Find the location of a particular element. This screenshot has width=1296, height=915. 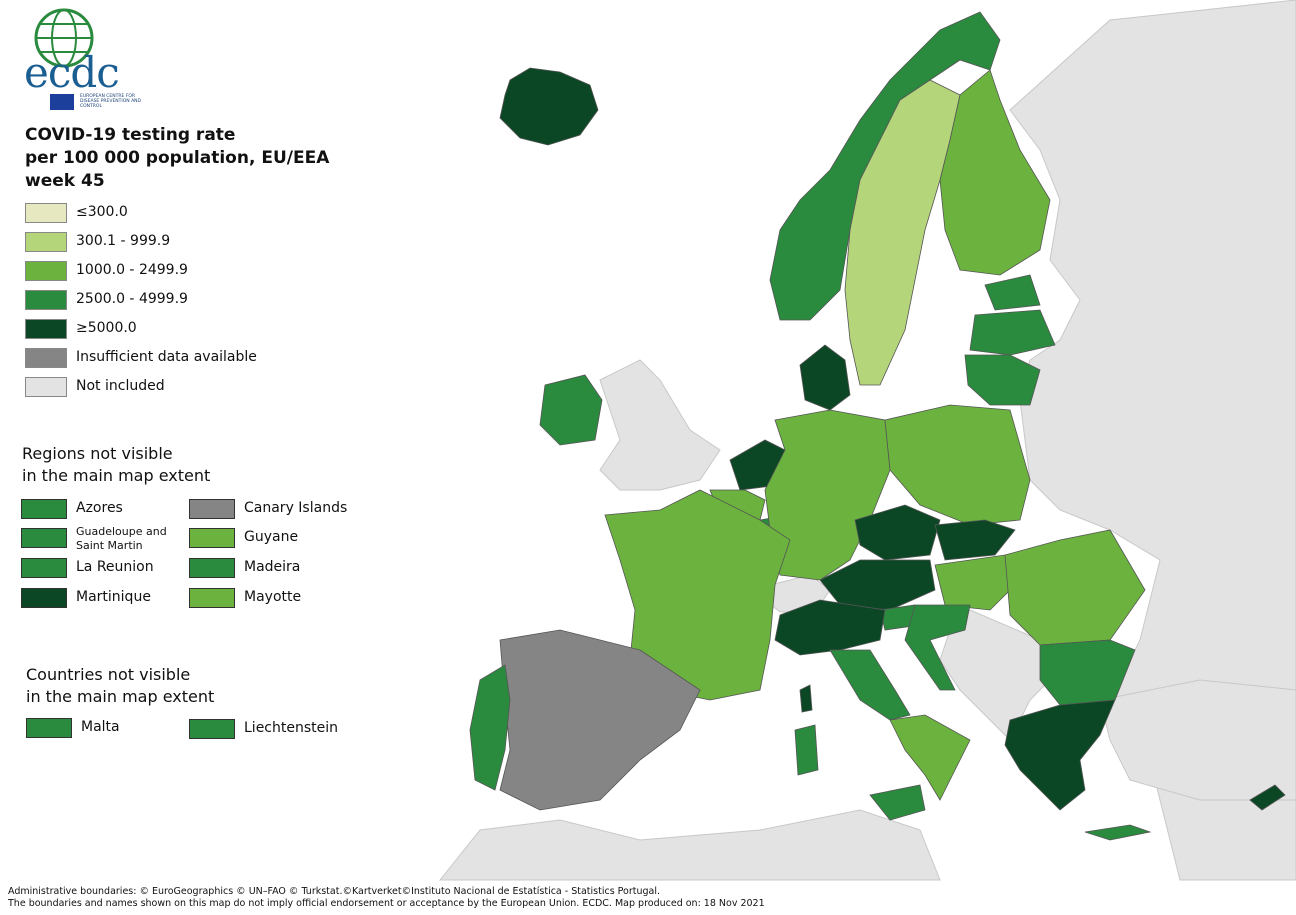

country-label: Liechtenstein is located at coordinates (291, 728).